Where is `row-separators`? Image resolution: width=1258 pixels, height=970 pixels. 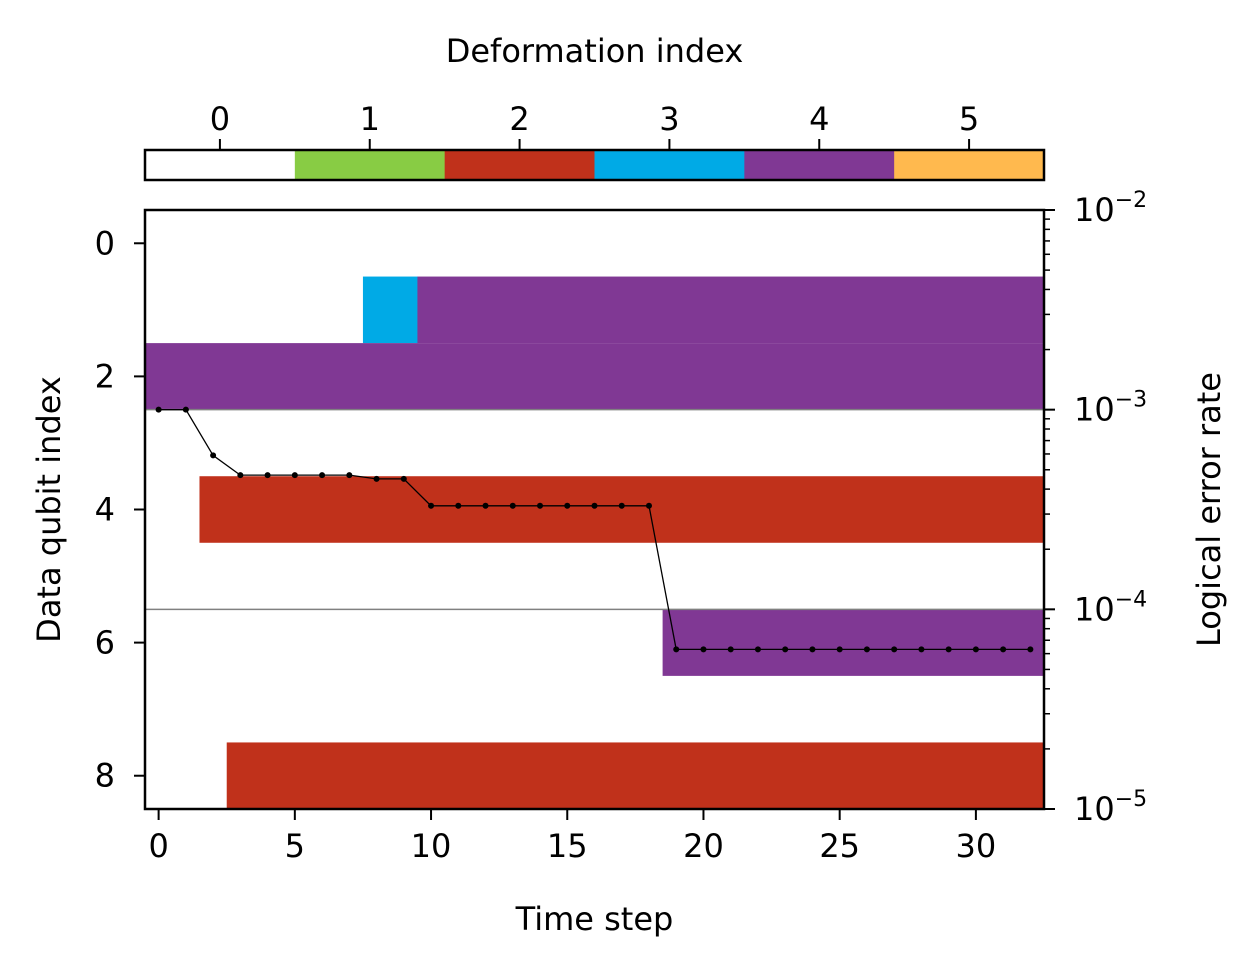
row-separators is located at coordinates (594, 509).